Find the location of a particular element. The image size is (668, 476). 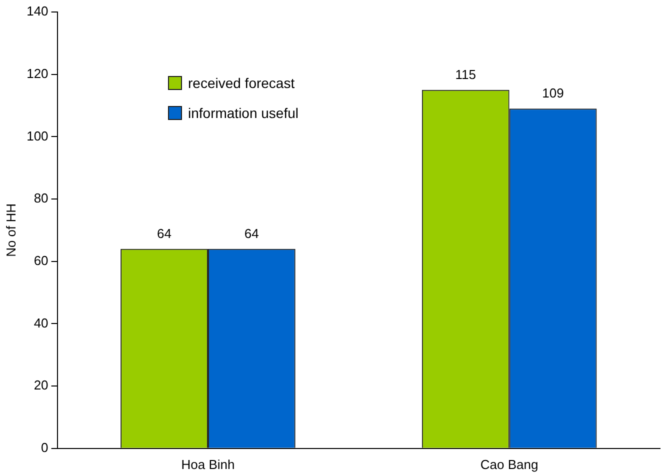

y-tick-label: 100 is located at coordinates (37, 136).